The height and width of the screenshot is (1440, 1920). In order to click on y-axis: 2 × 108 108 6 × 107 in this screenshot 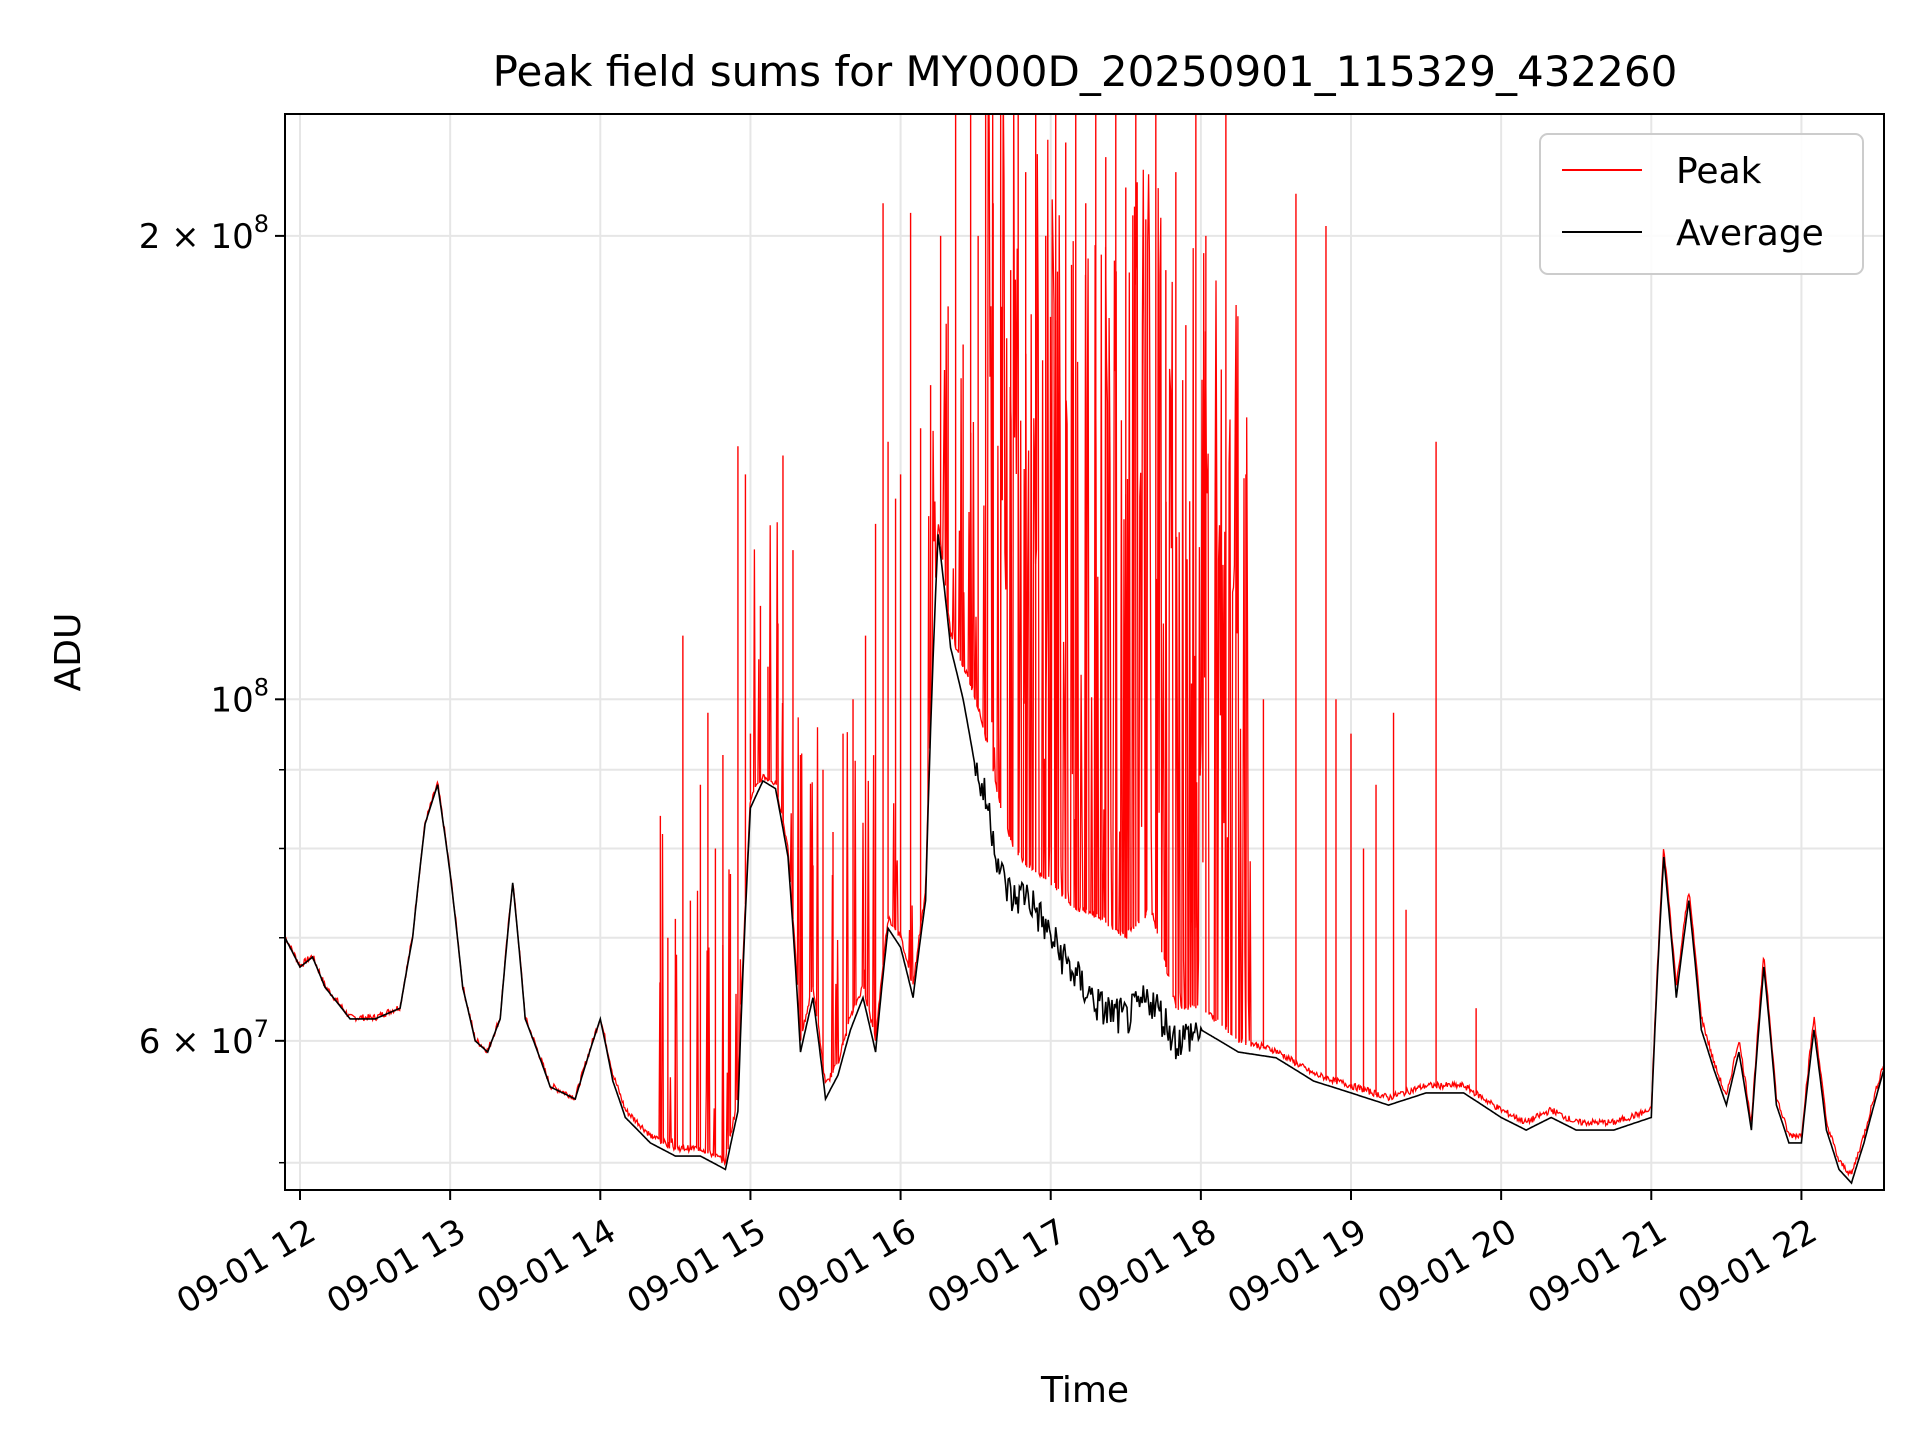, I will do `click(212, 687)`.